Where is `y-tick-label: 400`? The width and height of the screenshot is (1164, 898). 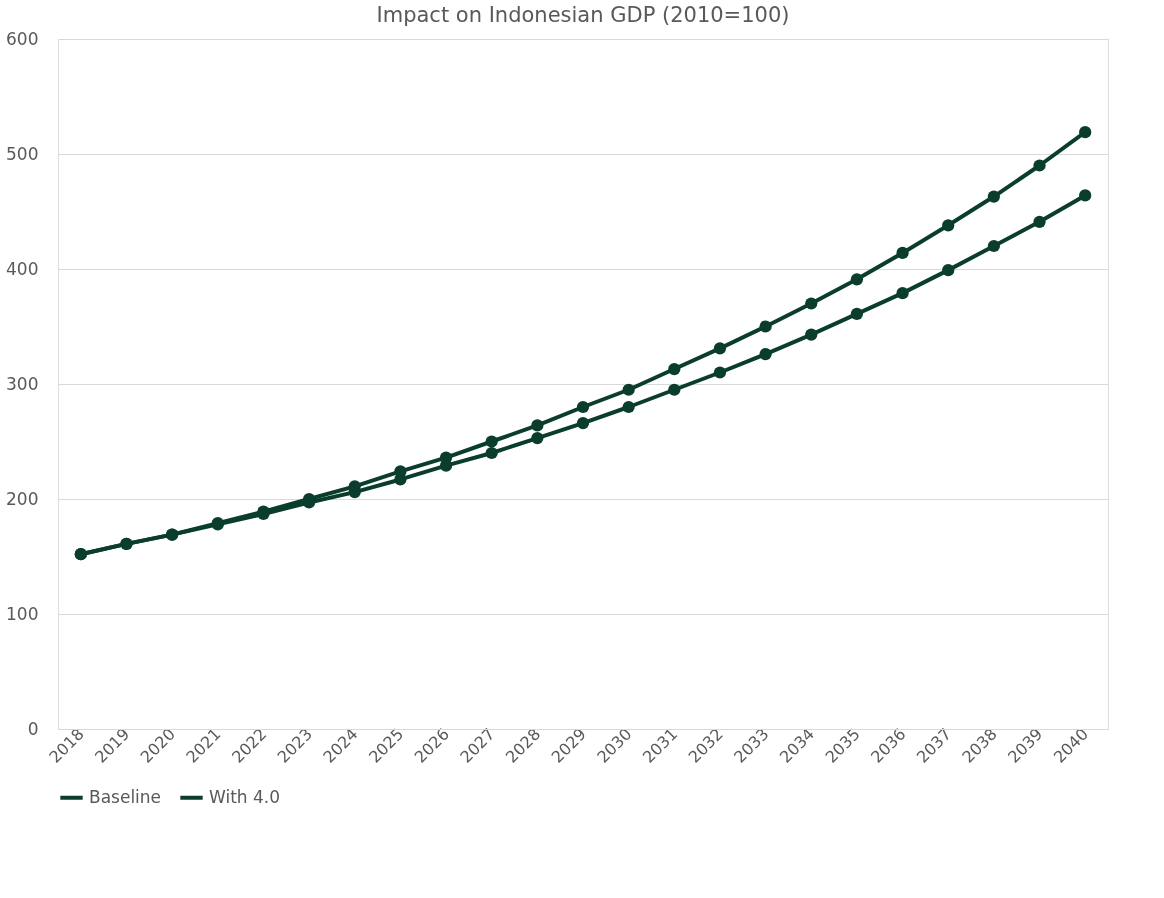
y-tick-label: 400 is located at coordinates (22, 268).